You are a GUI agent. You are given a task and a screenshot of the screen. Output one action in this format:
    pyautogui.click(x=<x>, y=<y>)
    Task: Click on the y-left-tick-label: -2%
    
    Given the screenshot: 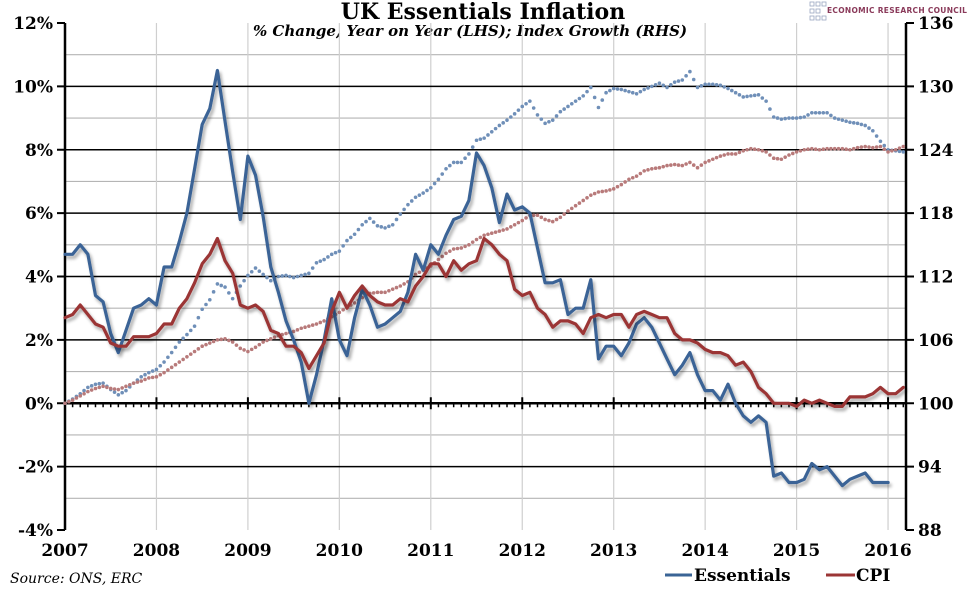 What is the action you would take?
    pyautogui.click(x=35, y=468)
    